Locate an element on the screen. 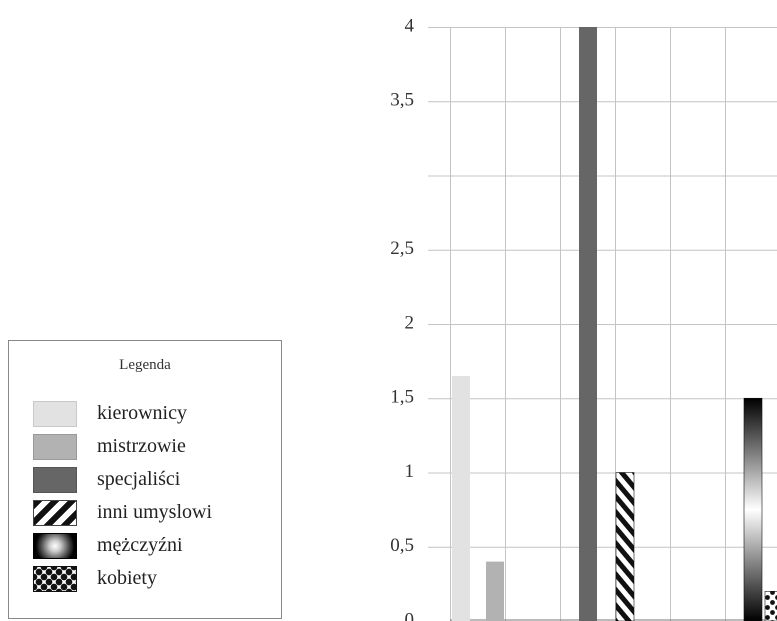 The image size is (777, 621). diagonal-stripes-swatch-icon is located at coordinates (55, 512).